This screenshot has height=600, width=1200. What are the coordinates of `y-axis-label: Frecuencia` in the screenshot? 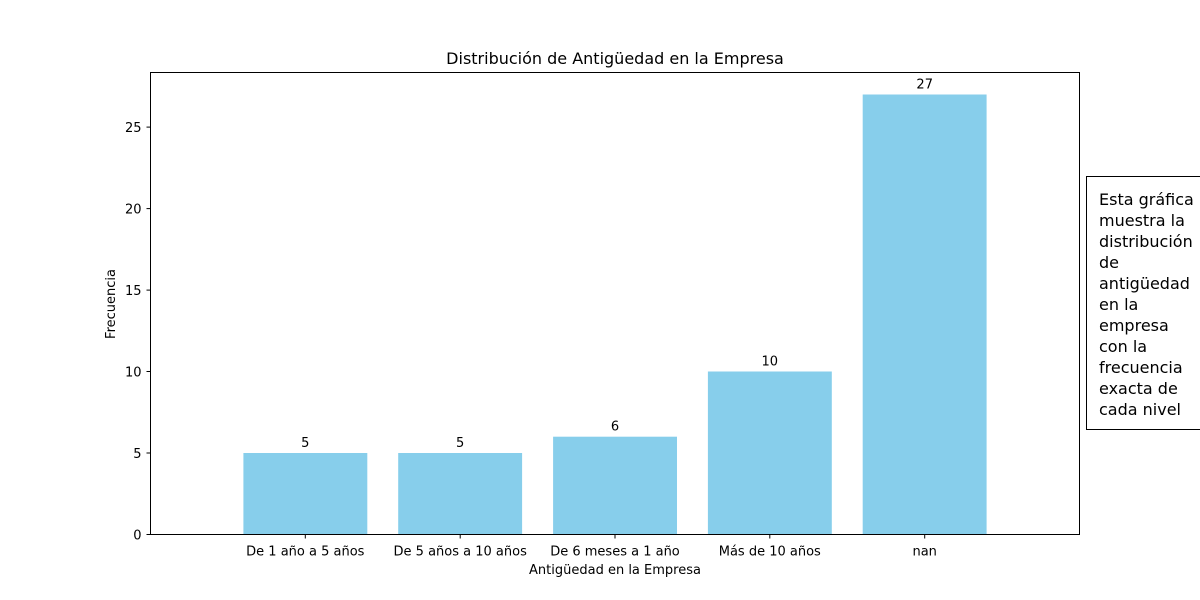 It's located at (111, 304).